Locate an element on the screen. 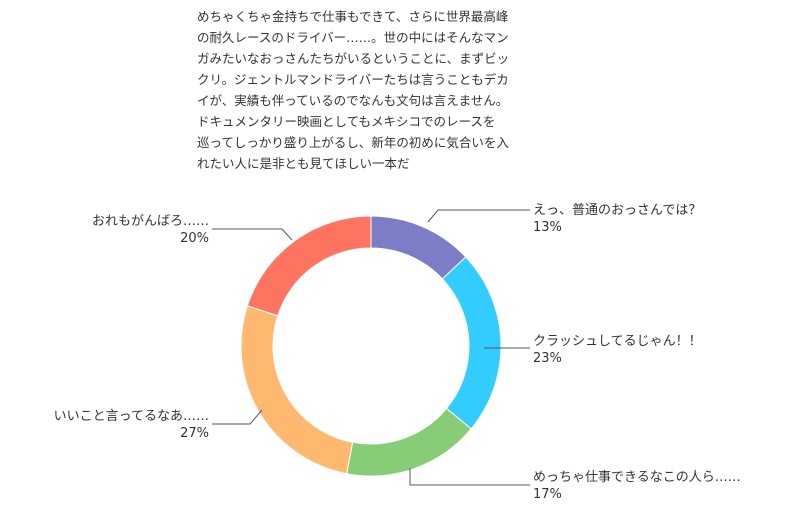 This screenshot has height=517, width=807. review-line: イが、実績も伴っているのでなんも文句は言えません。 is located at coordinates (353, 100).